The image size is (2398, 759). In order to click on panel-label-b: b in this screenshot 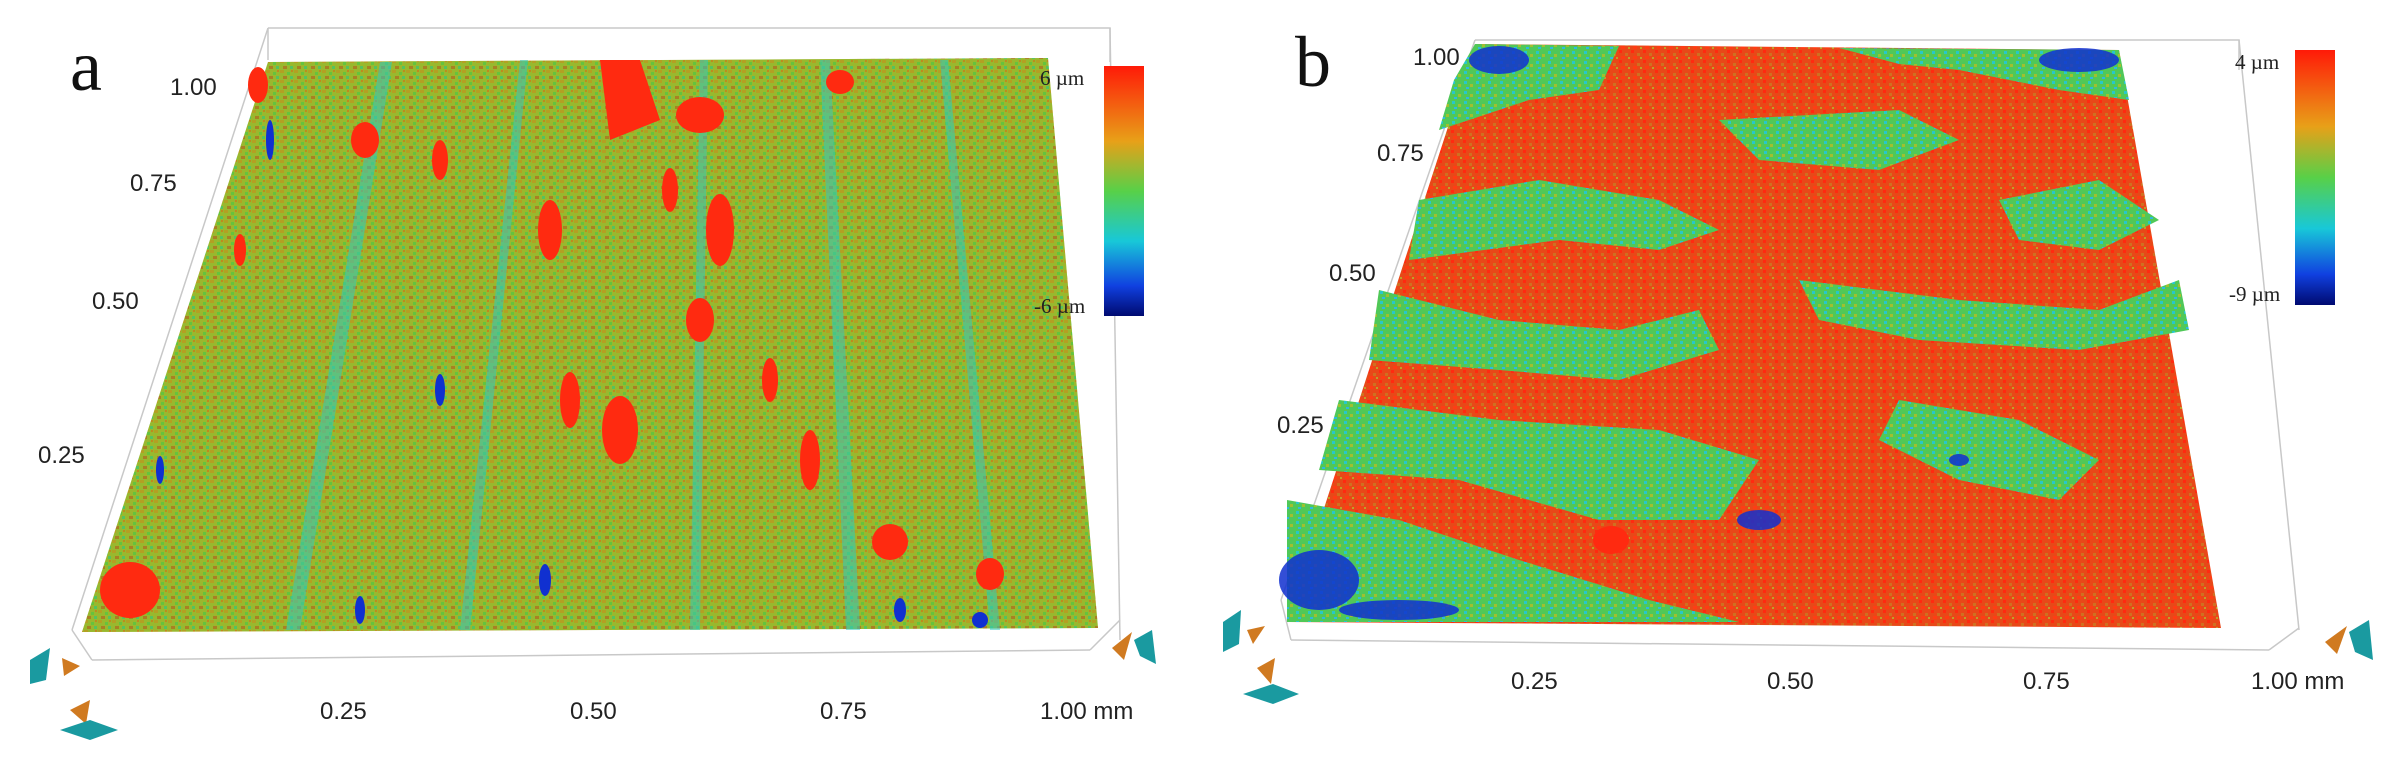, I will do `click(1313, 62)`.